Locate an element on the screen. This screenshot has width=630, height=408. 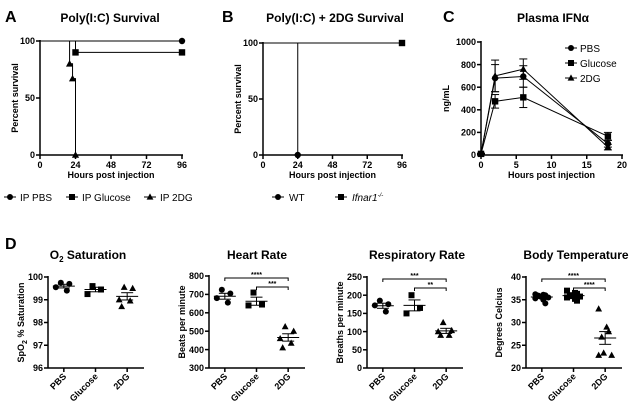
y-axis-label: Degrees Celcius is located at coordinates (499, 322).